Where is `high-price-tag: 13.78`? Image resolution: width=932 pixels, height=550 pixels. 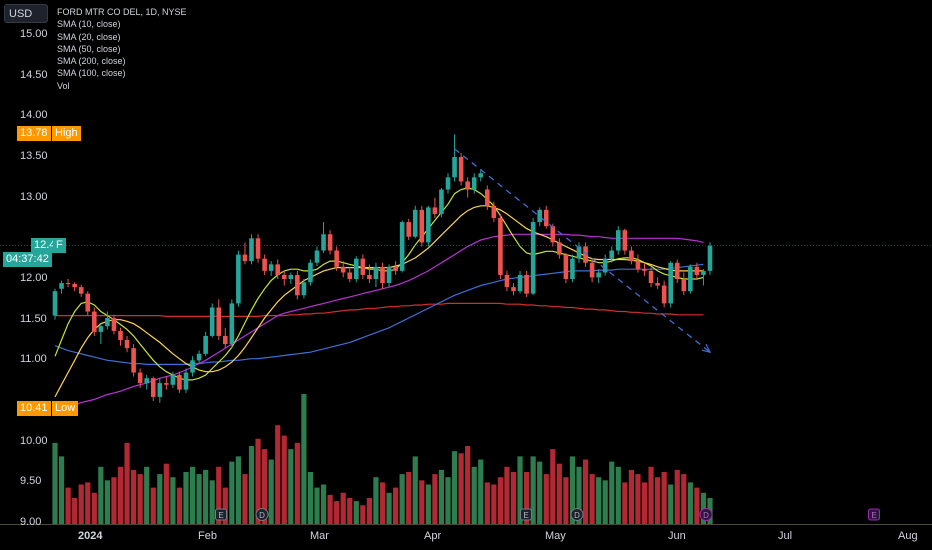 high-price-tag: 13.78 is located at coordinates (34, 133).